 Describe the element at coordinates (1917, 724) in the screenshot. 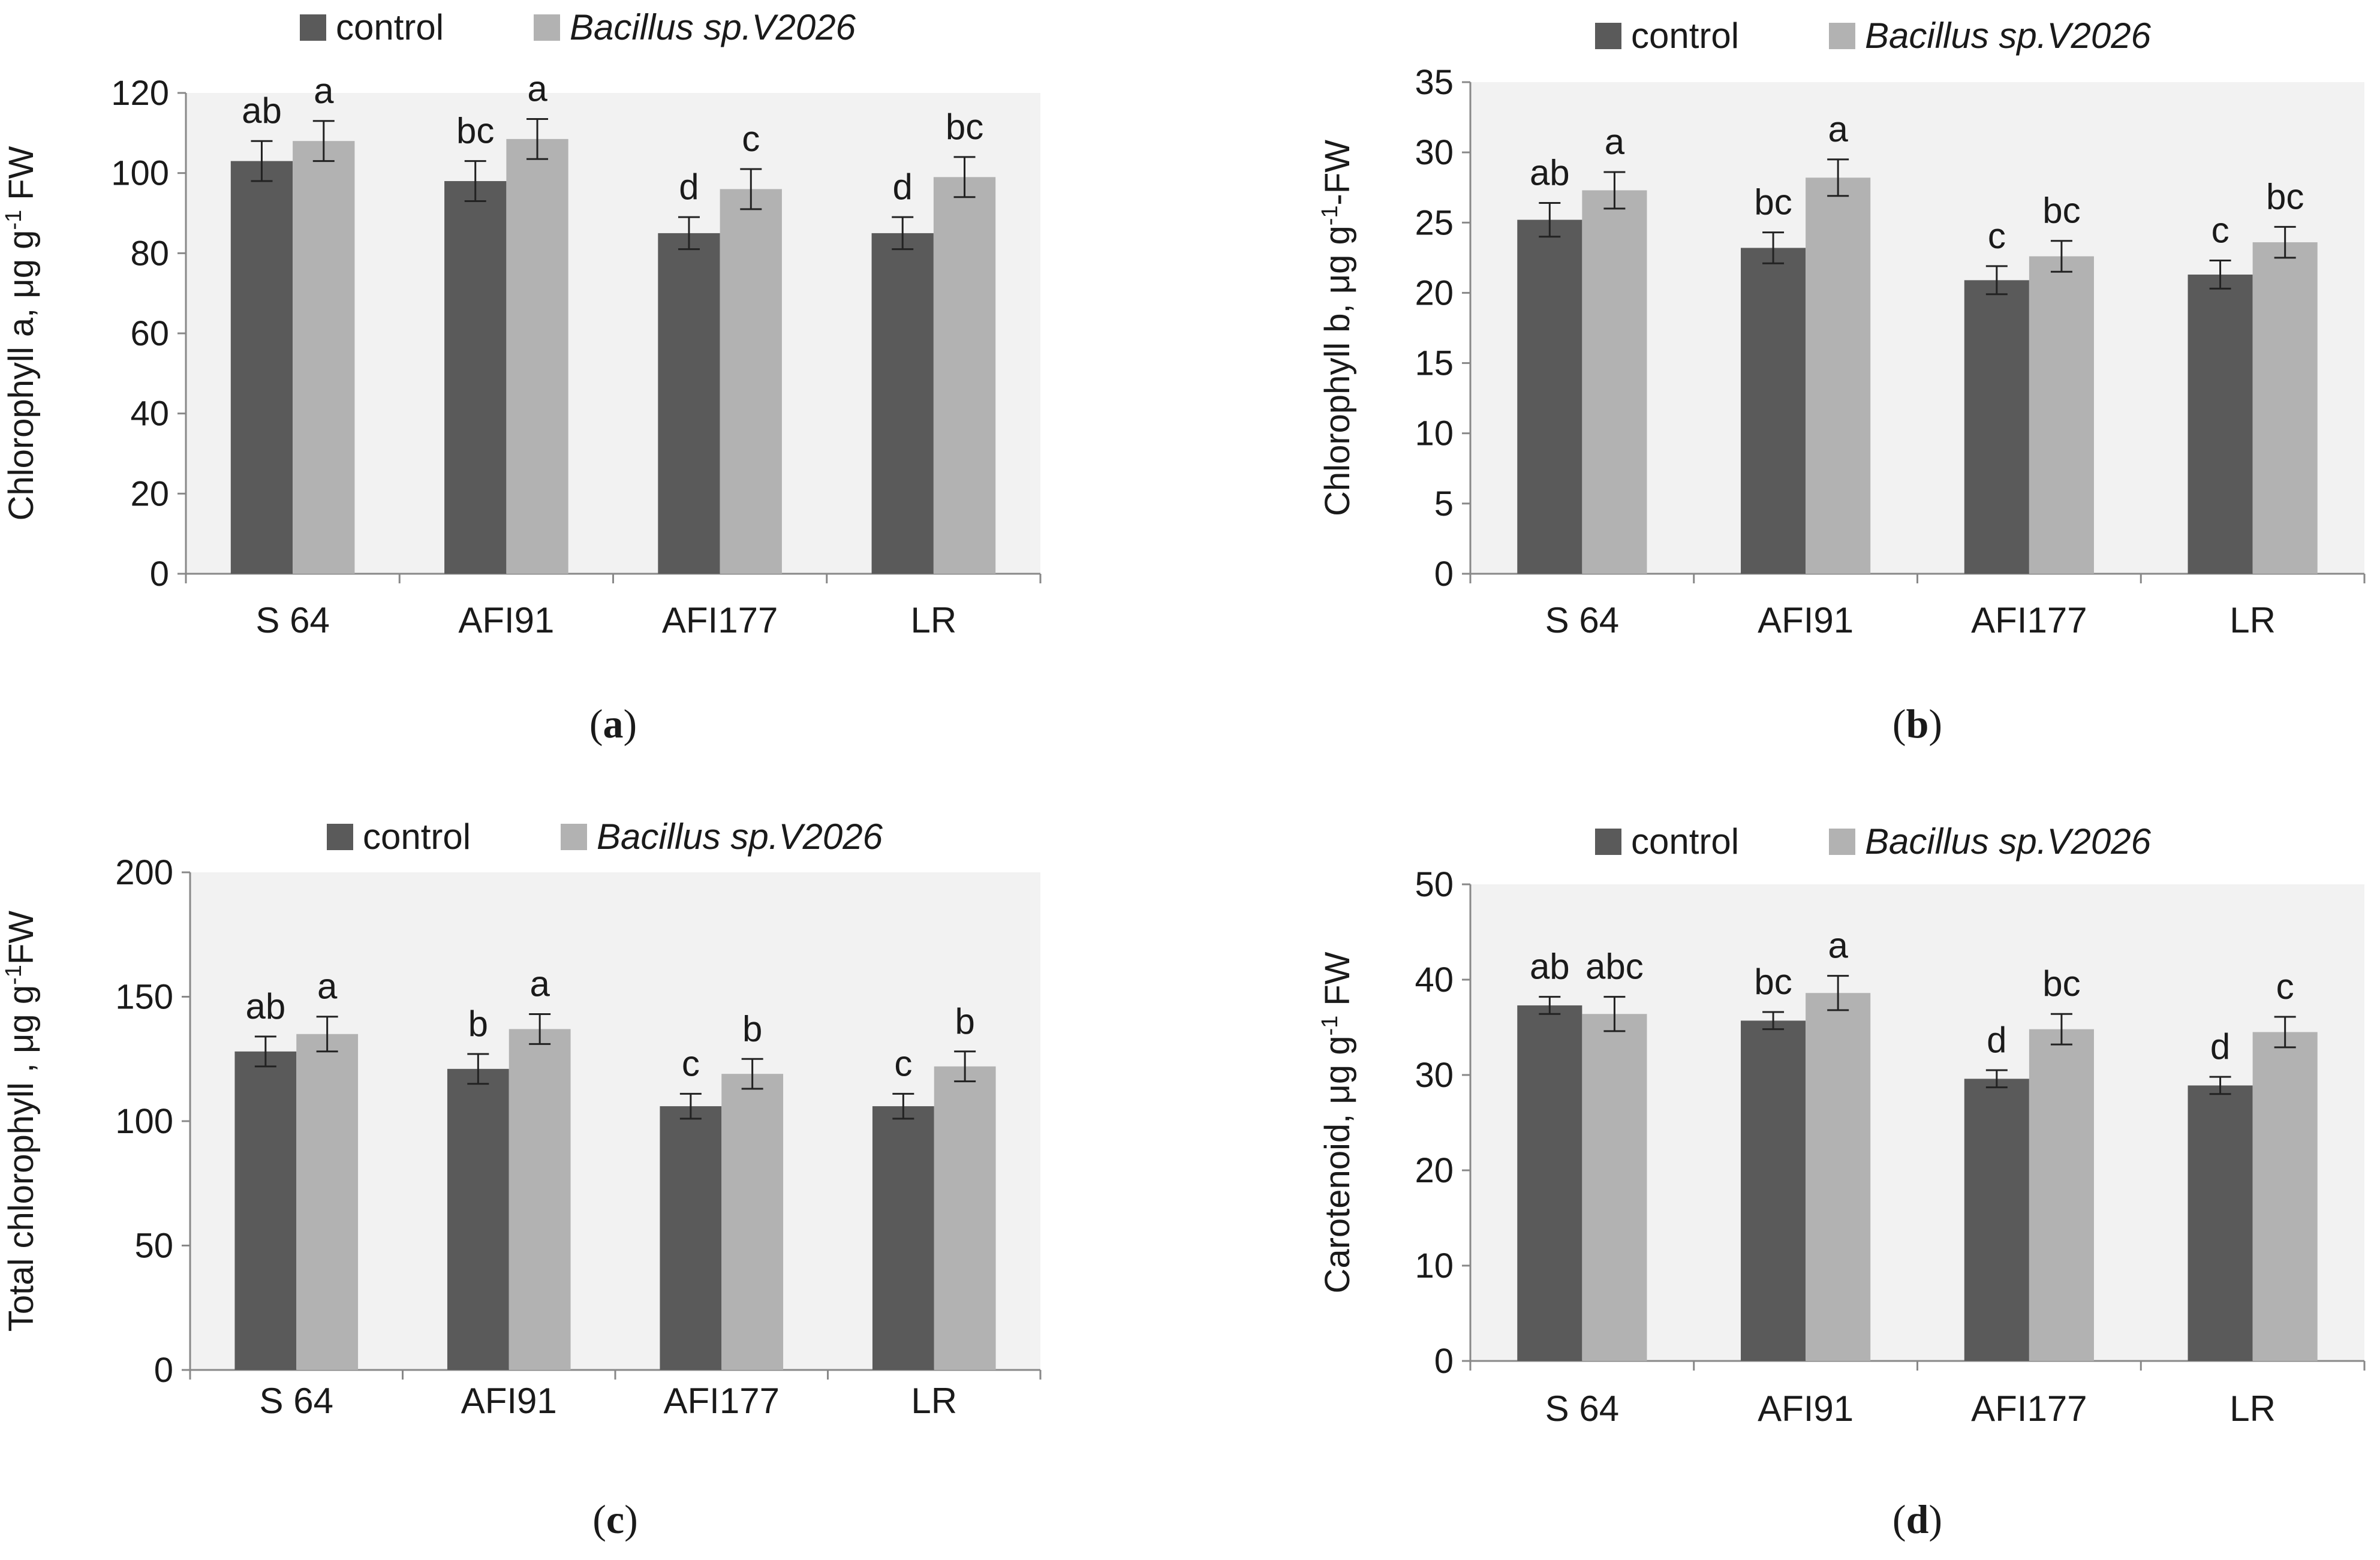

I see `panel-caption: (b)` at that location.